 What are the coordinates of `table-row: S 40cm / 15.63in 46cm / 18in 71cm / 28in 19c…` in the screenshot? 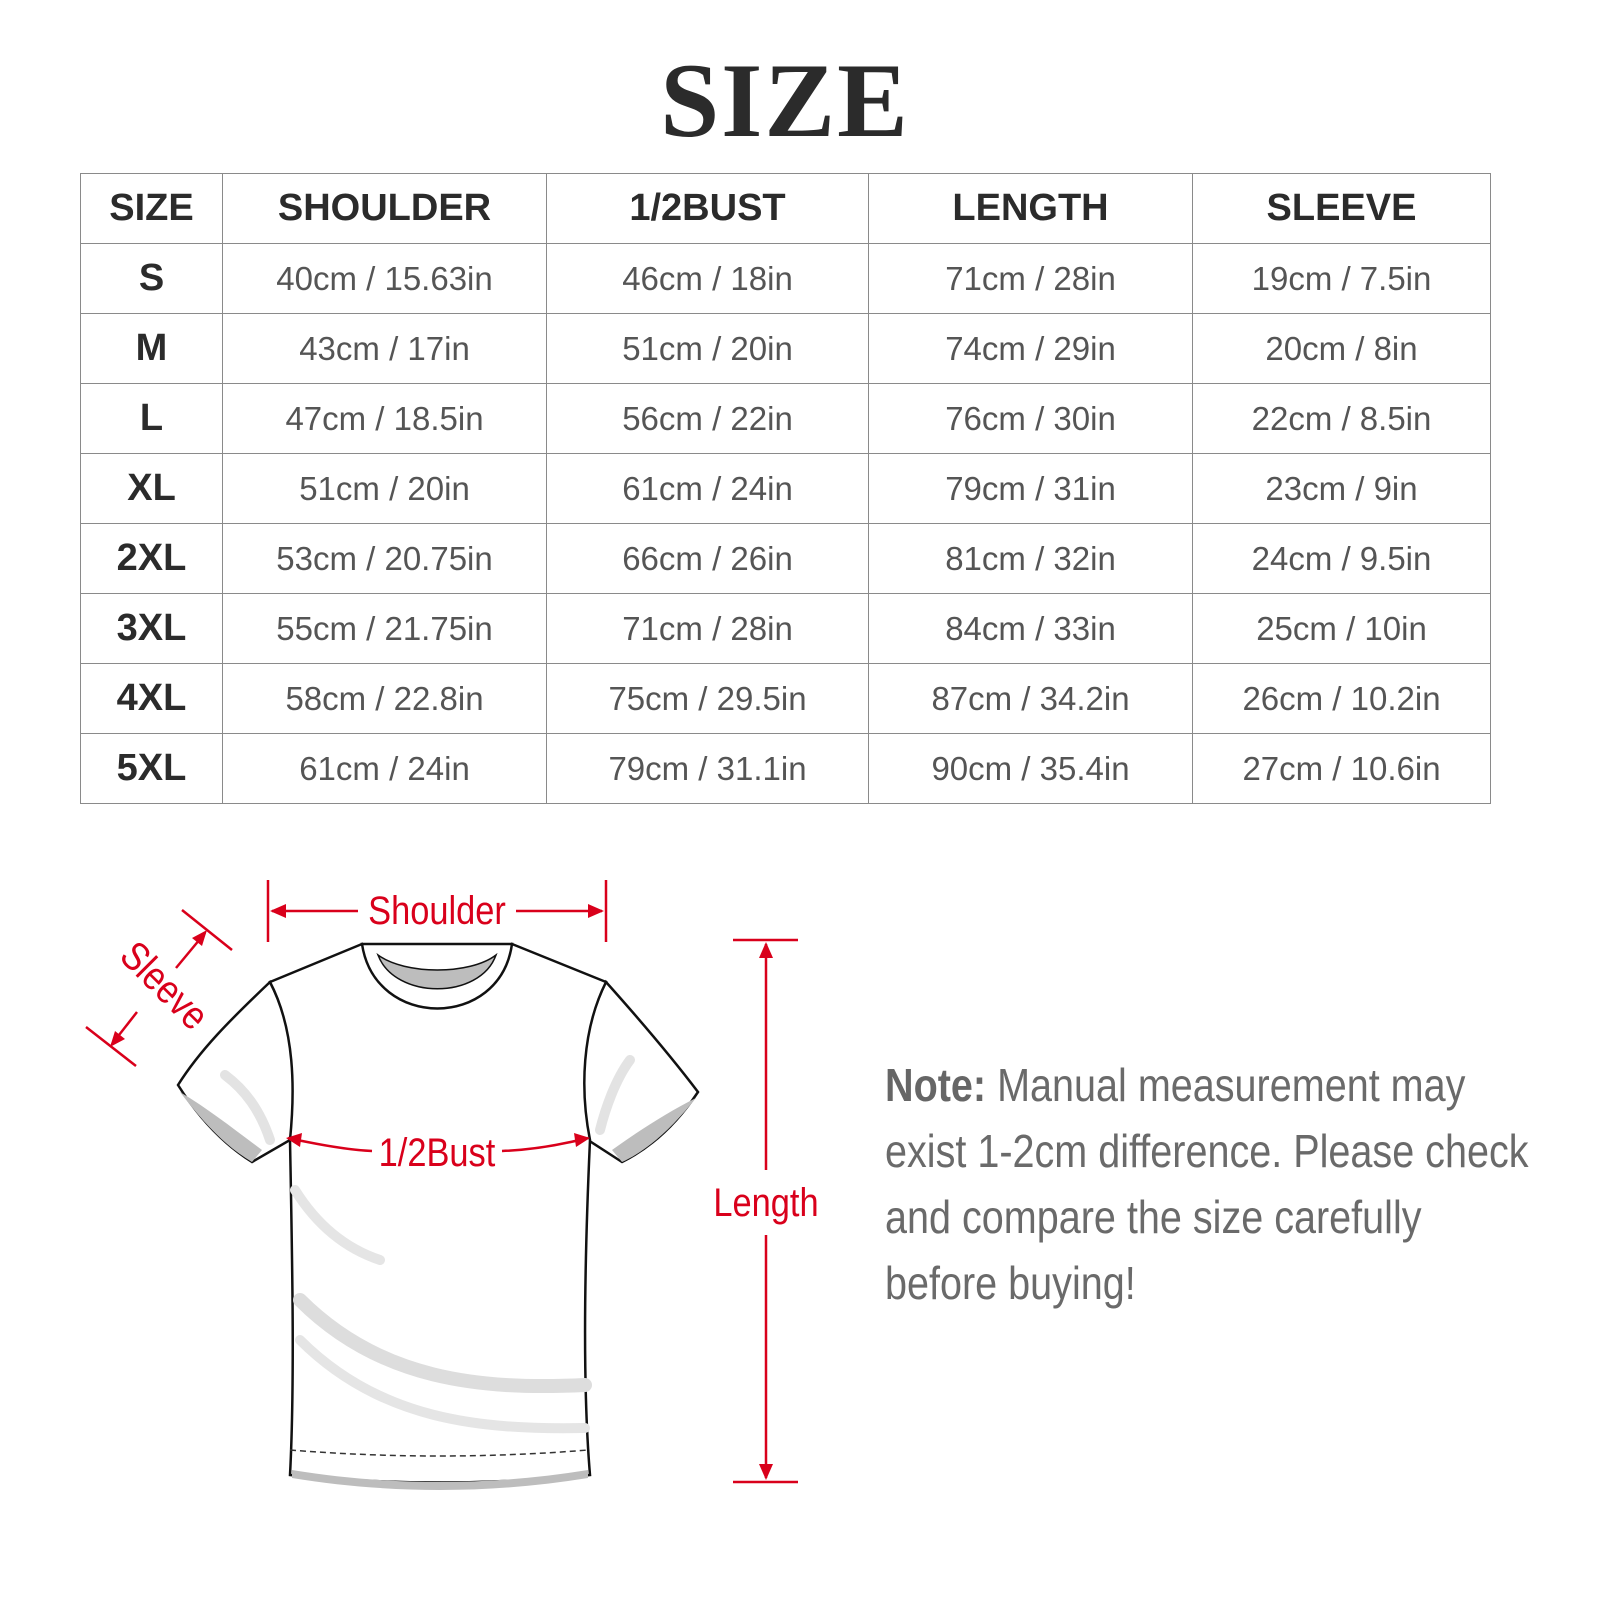 It's located at (785, 278).